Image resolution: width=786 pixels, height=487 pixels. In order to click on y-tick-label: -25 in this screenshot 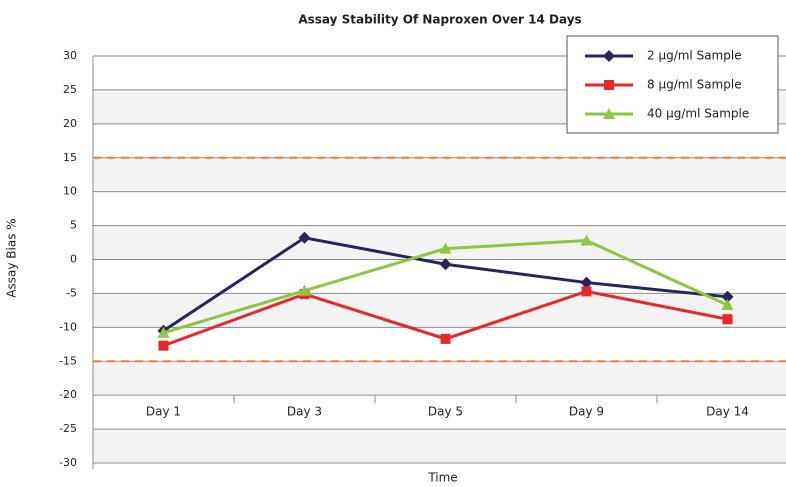, I will do `click(68, 428)`.